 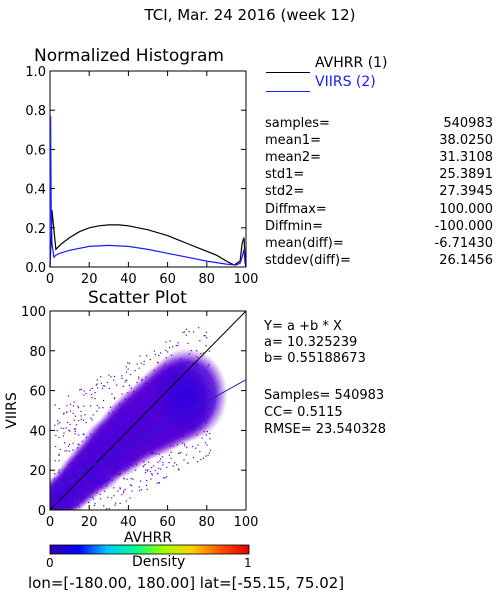 I want to click on colorbar-title: Density, so click(x=159, y=562).